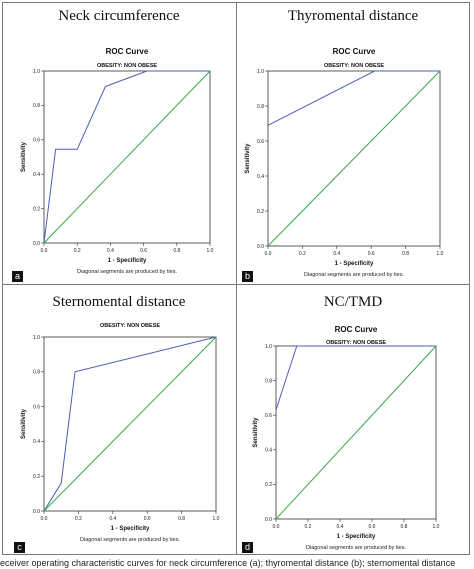  Describe the element at coordinates (247, 547) in the screenshot. I see `panel-label: d` at that location.